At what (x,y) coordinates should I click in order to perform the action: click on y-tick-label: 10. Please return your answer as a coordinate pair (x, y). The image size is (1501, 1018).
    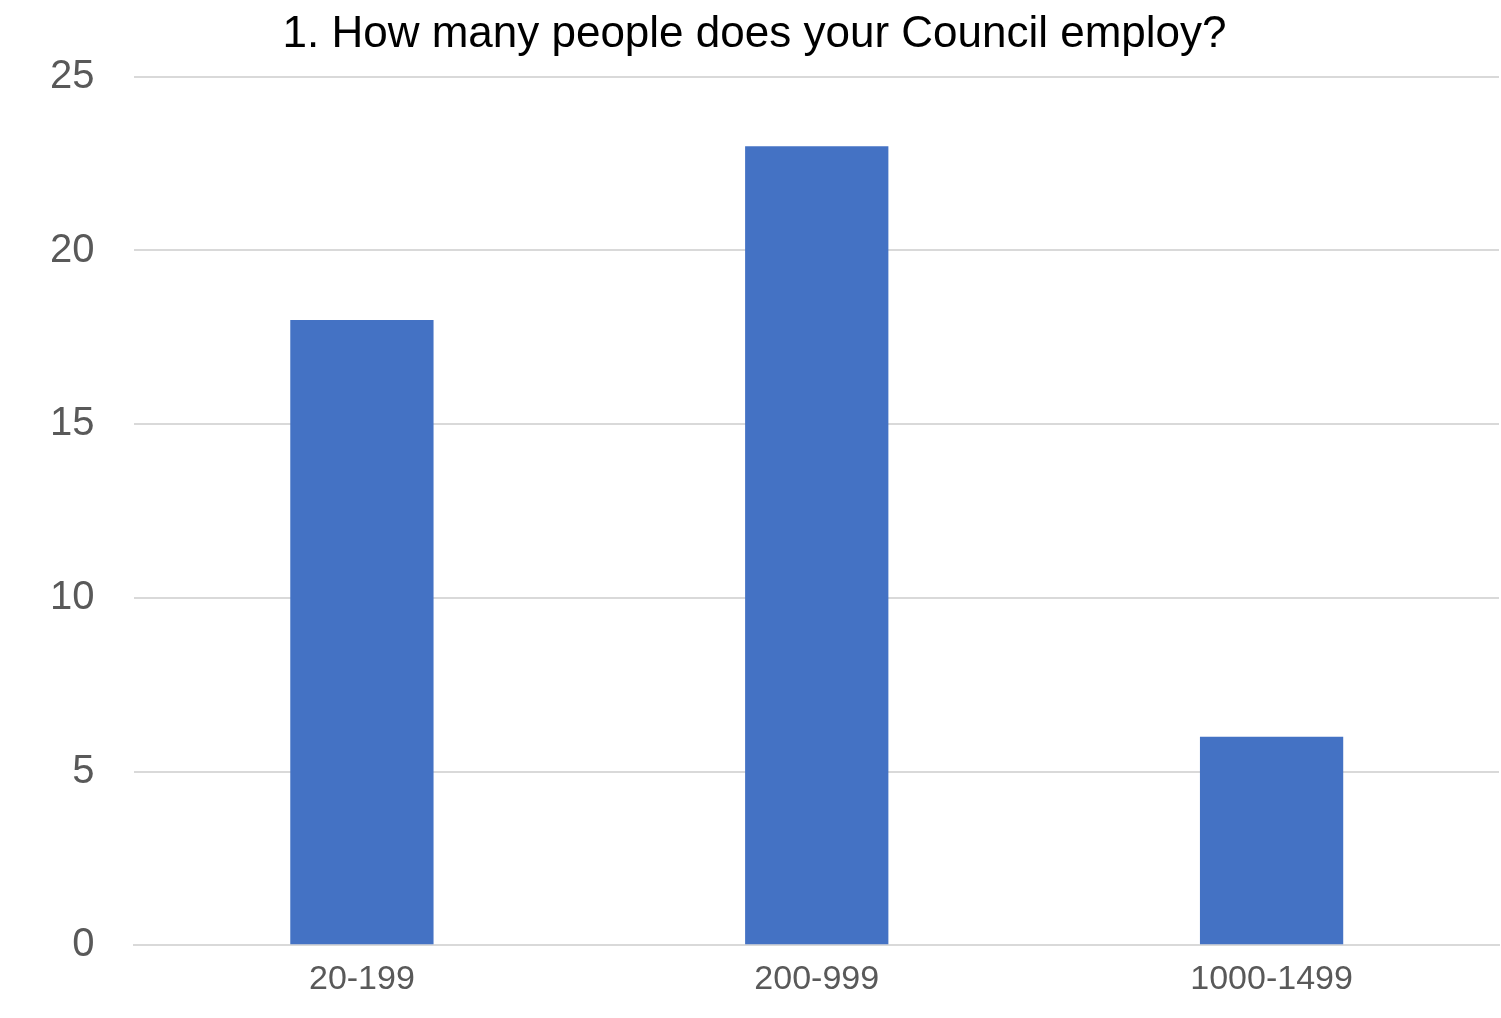
    Looking at the image, I should click on (72, 594).